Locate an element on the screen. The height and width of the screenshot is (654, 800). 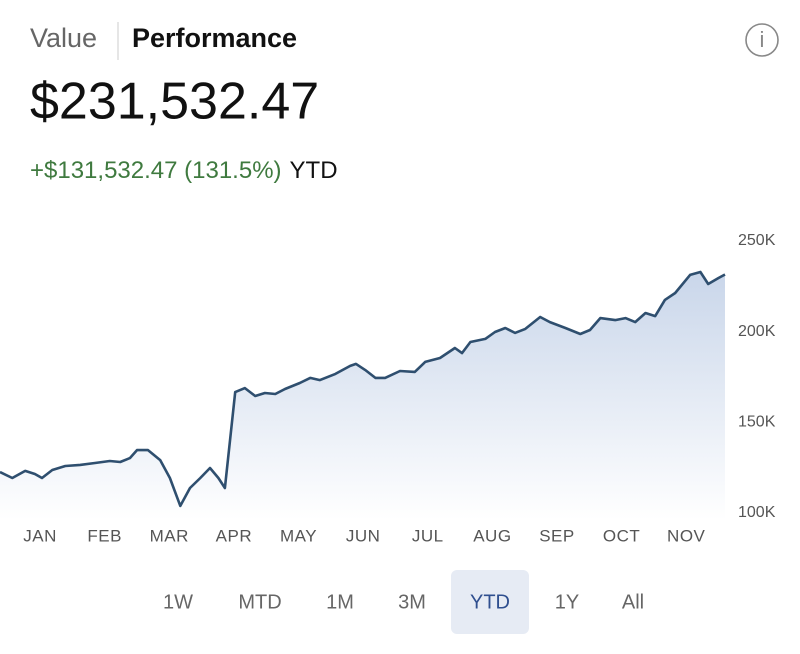
y-tick-label: 250K is located at coordinates (757, 240).